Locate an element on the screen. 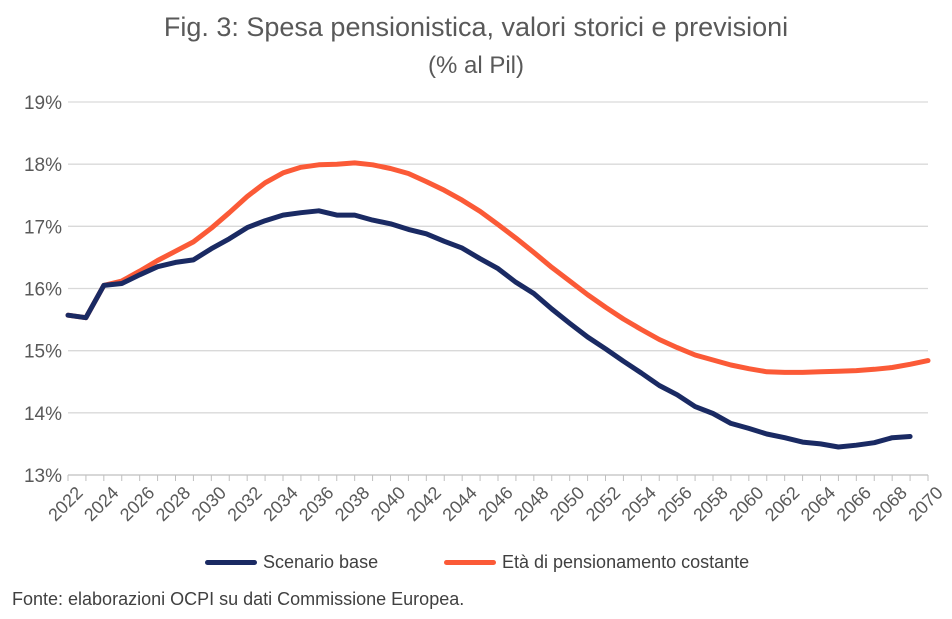 Image resolution: width=952 pixels, height=619 pixels. x-tick-label: 2024 is located at coordinates (101, 504).